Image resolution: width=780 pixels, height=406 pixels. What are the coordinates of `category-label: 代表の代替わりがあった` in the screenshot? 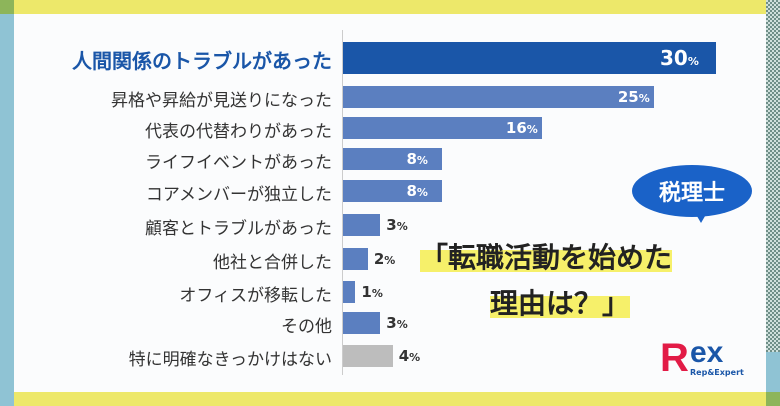 It's located at (238, 132).